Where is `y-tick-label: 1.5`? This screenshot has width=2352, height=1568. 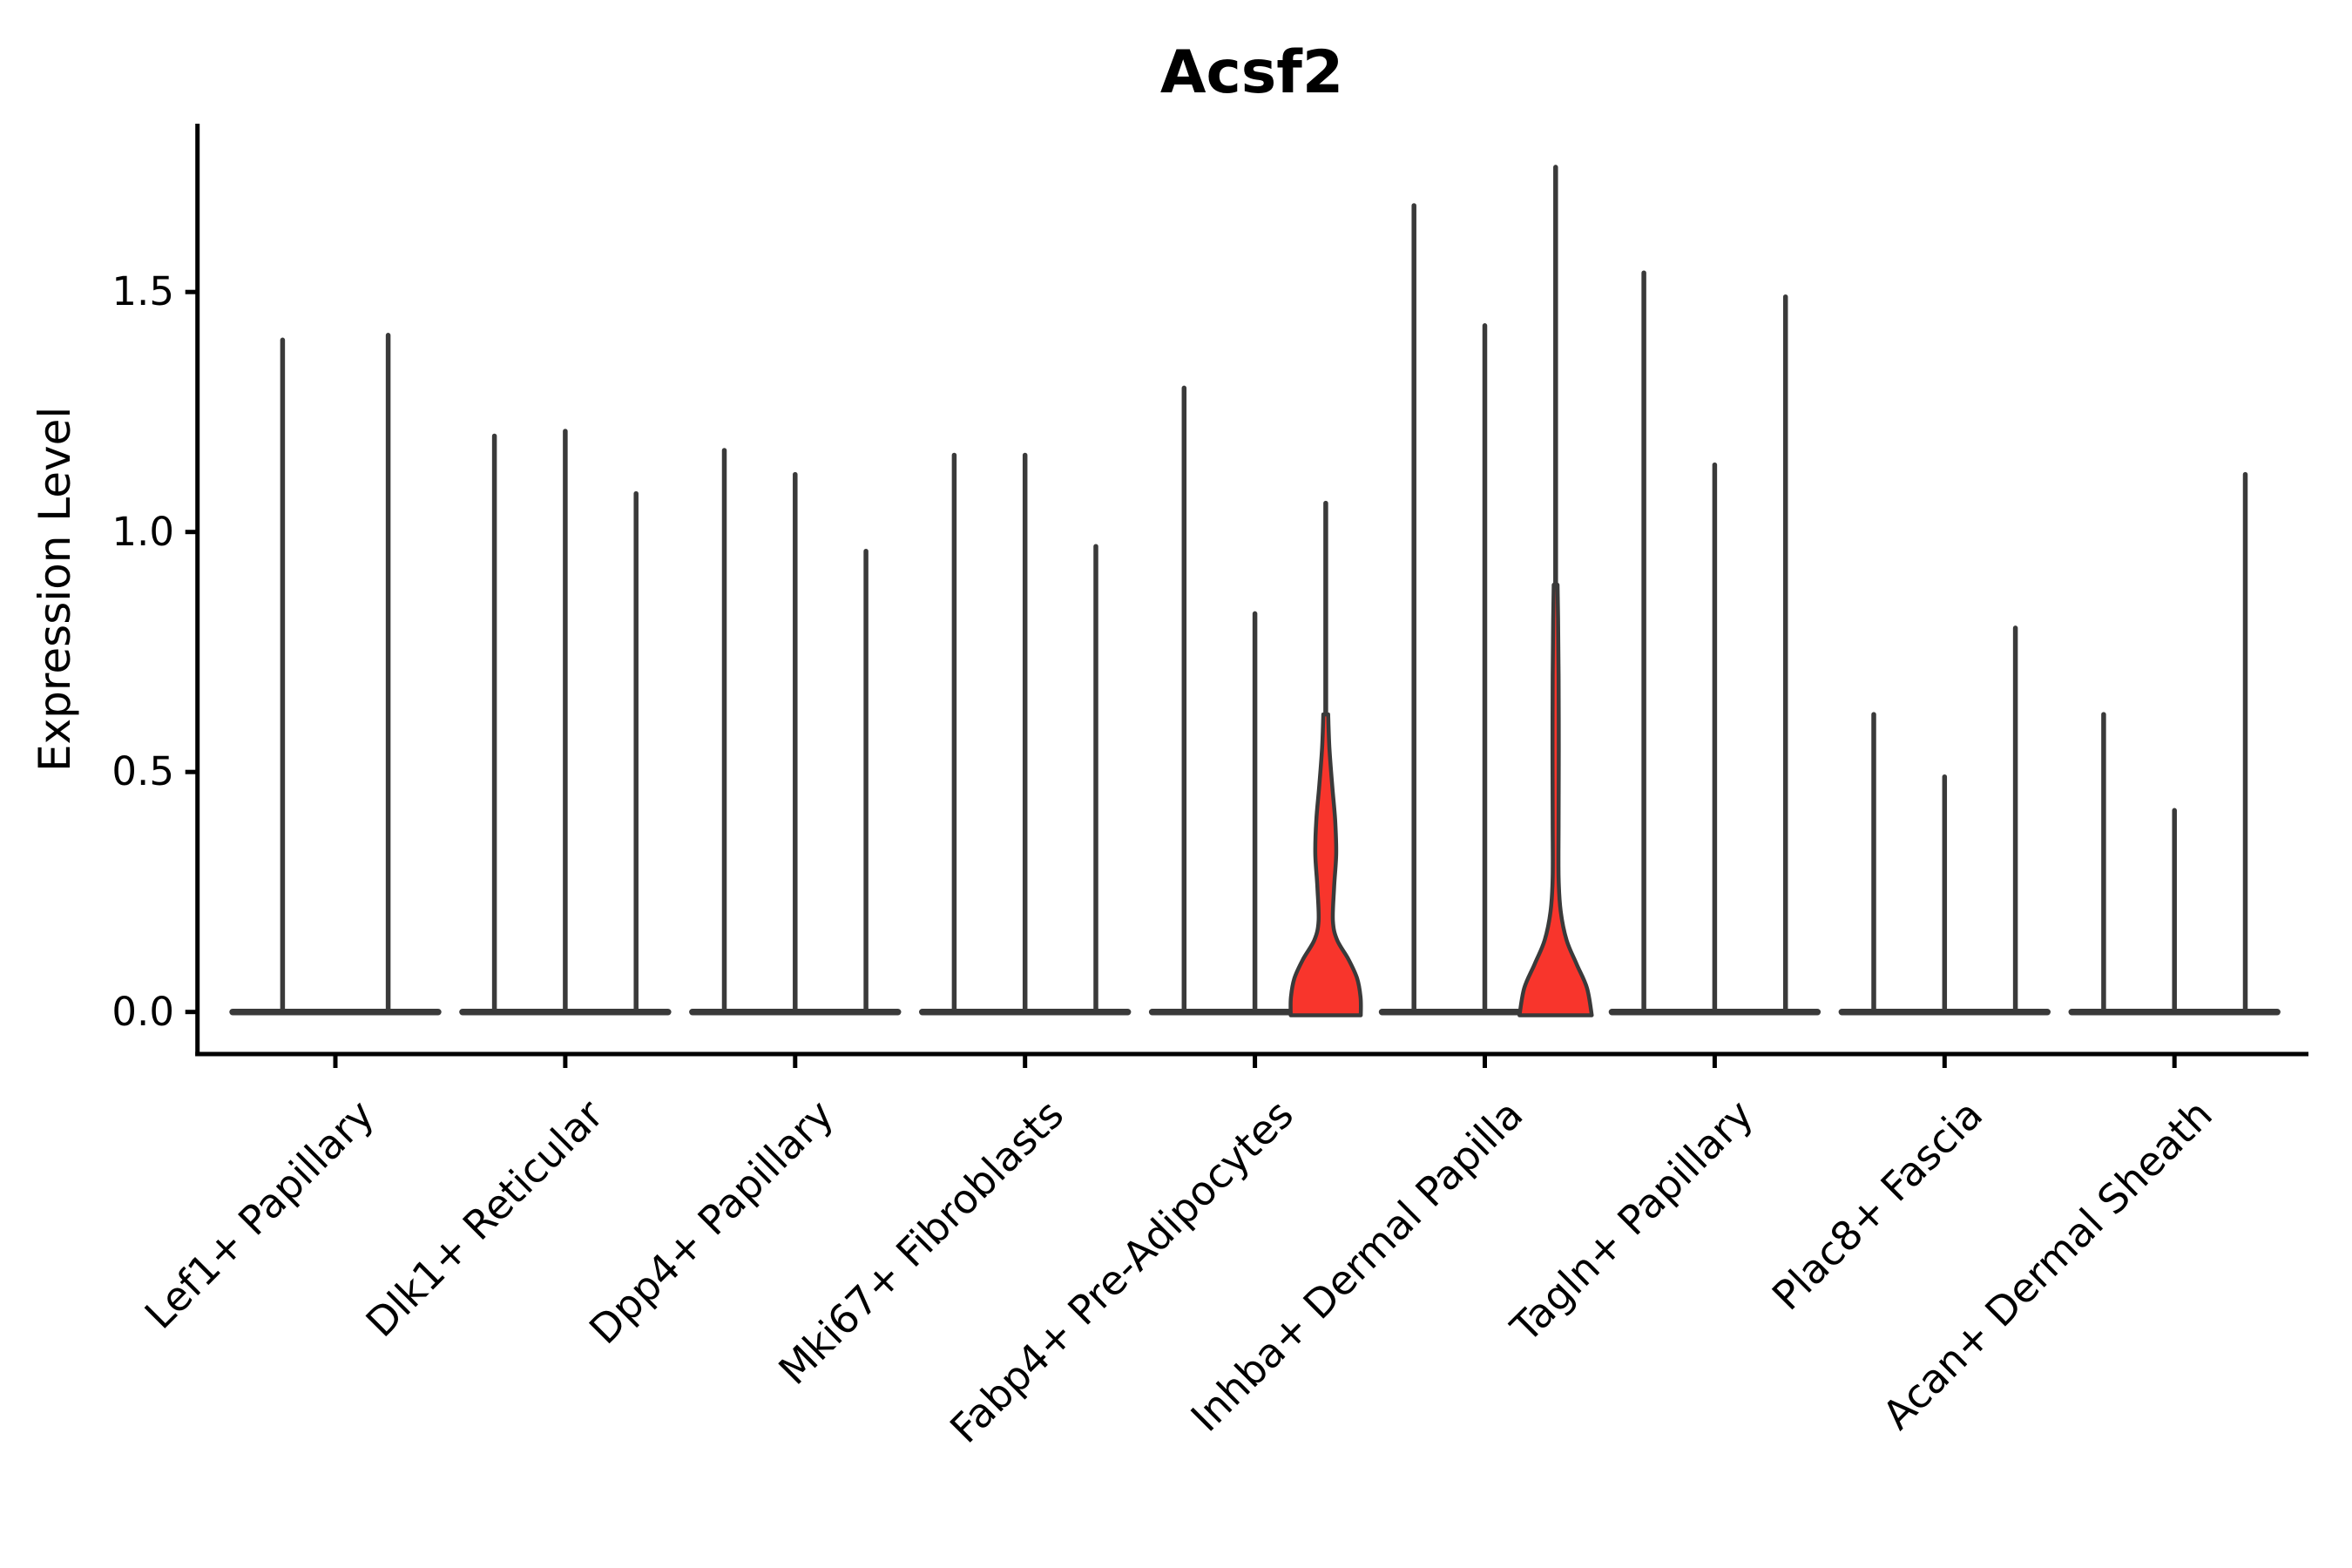
y-tick-label: 1.5 is located at coordinates (143, 292).